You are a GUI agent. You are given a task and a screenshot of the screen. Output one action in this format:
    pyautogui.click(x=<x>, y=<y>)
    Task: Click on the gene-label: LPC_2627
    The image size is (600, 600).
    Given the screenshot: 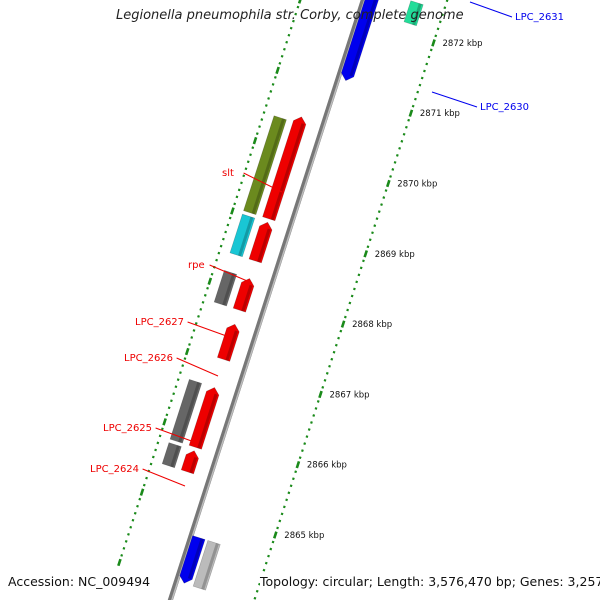 What is the action you would take?
    pyautogui.click(x=159, y=322)
    